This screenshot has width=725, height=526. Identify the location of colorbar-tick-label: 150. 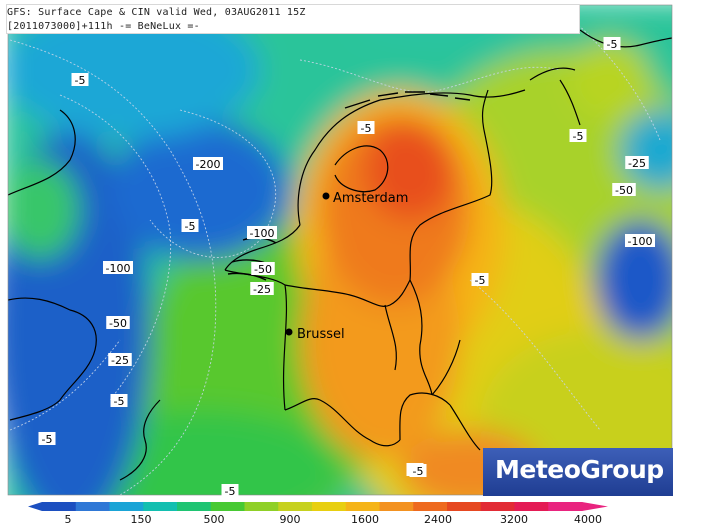
(141, 519).